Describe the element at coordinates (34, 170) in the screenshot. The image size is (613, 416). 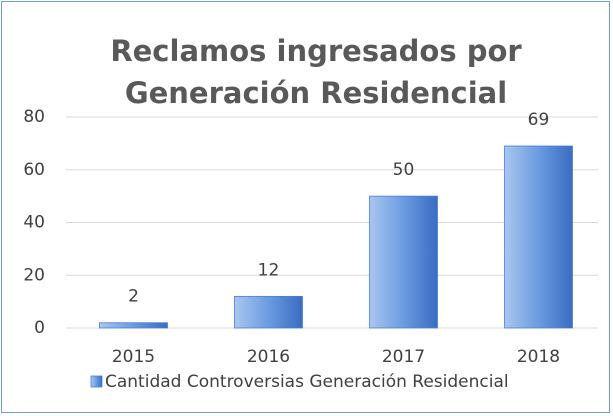
I see `y-tick-label: 60` at that location.